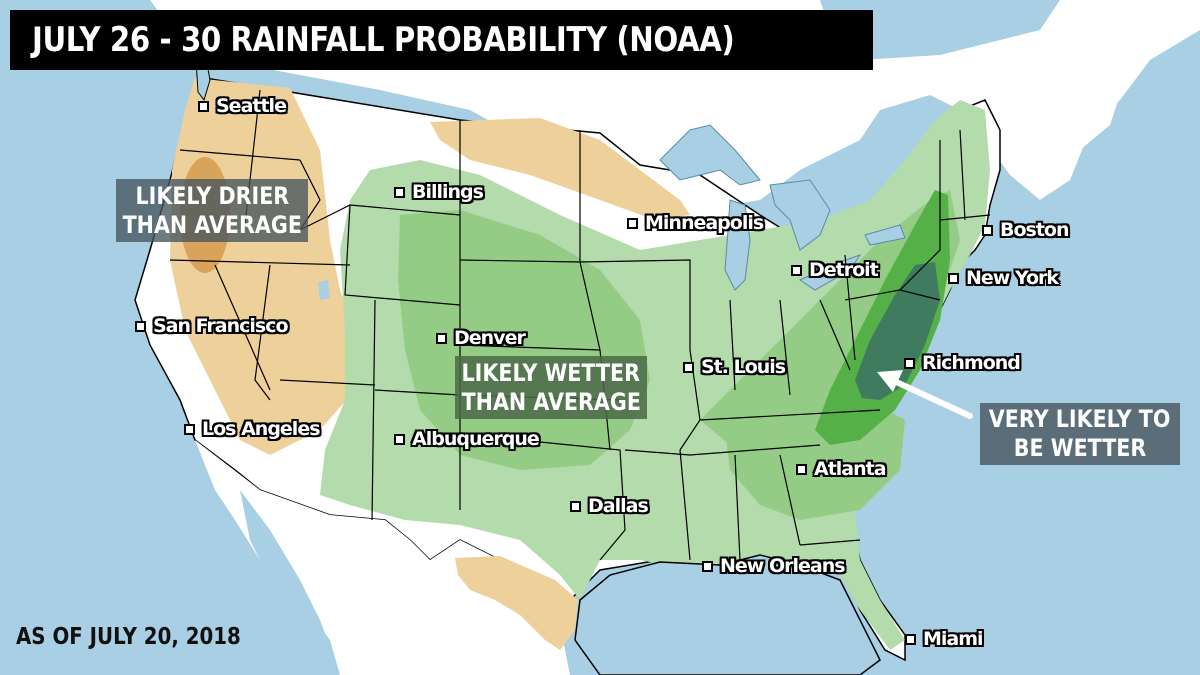 The width and height of the screenshot is (1200, 675). What do you see at coordinates (704, 223) in the screenshot?
I see `city-label: Minneapolis` at bounding box center [704, 223].